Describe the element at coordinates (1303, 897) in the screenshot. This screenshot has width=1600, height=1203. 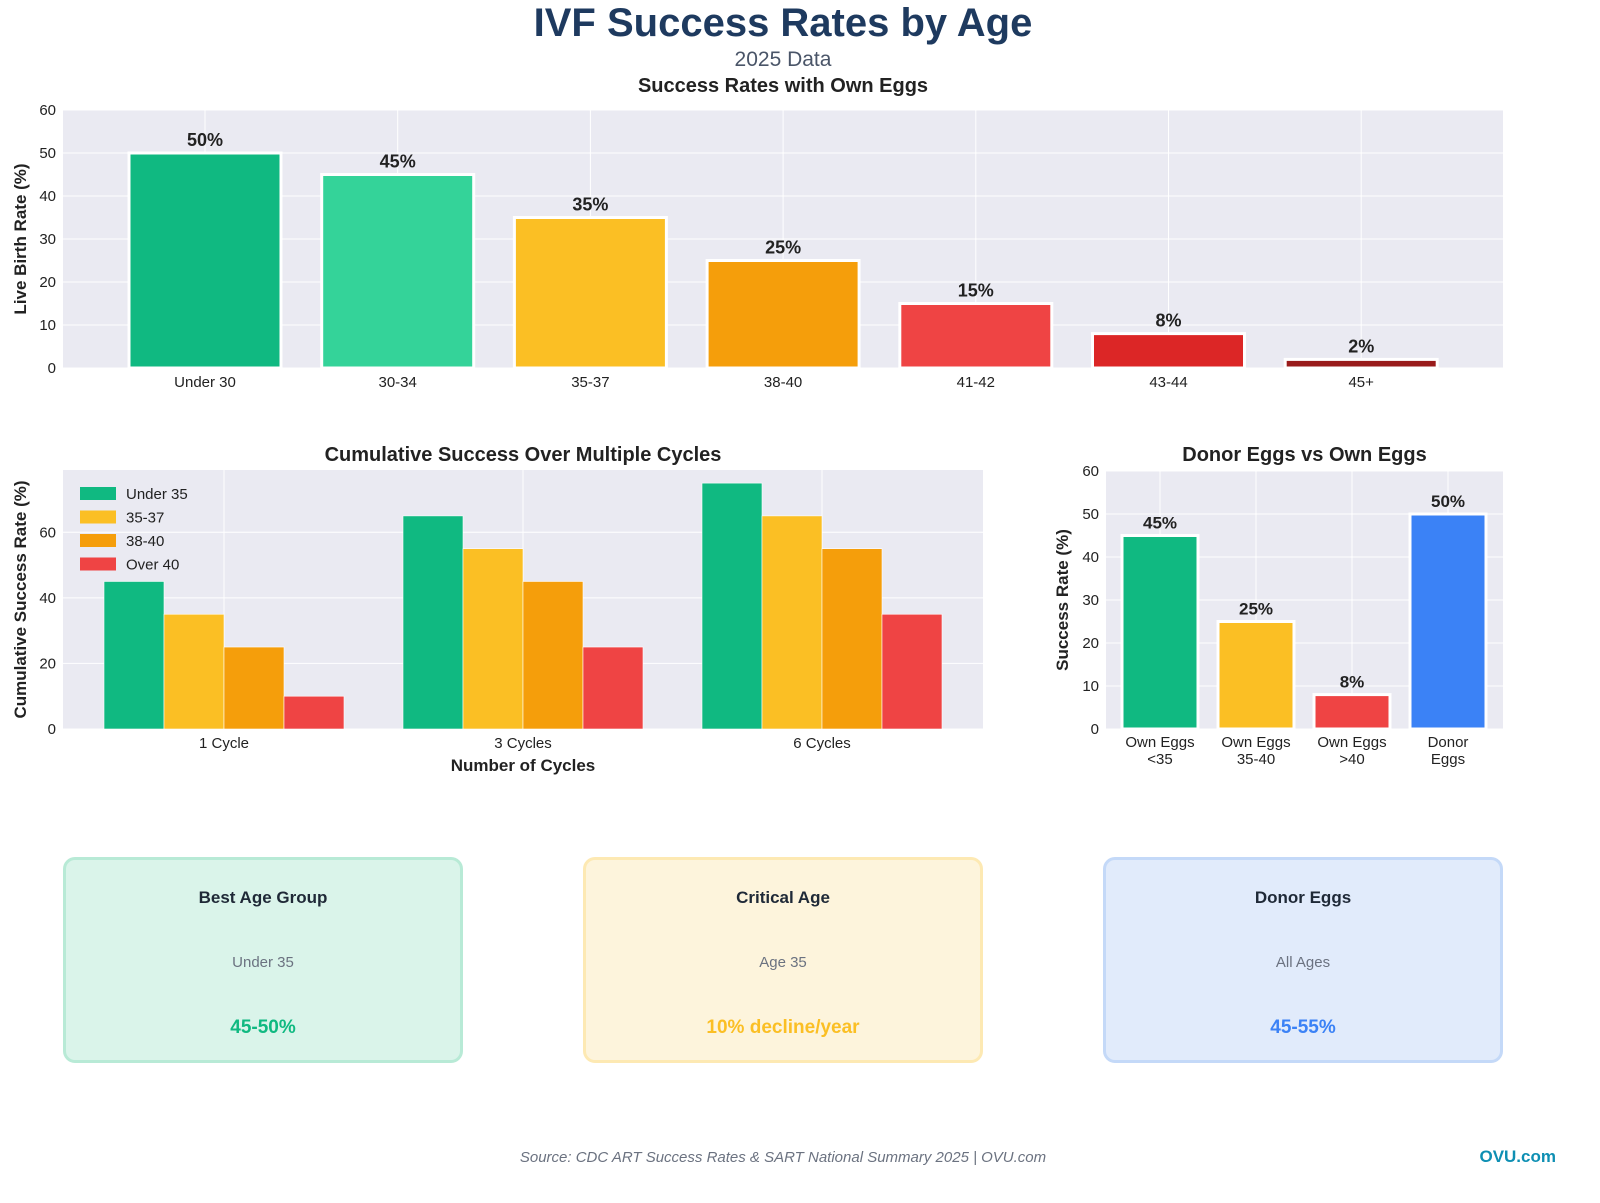
I see `card-title: Donor Eggs` at that location.